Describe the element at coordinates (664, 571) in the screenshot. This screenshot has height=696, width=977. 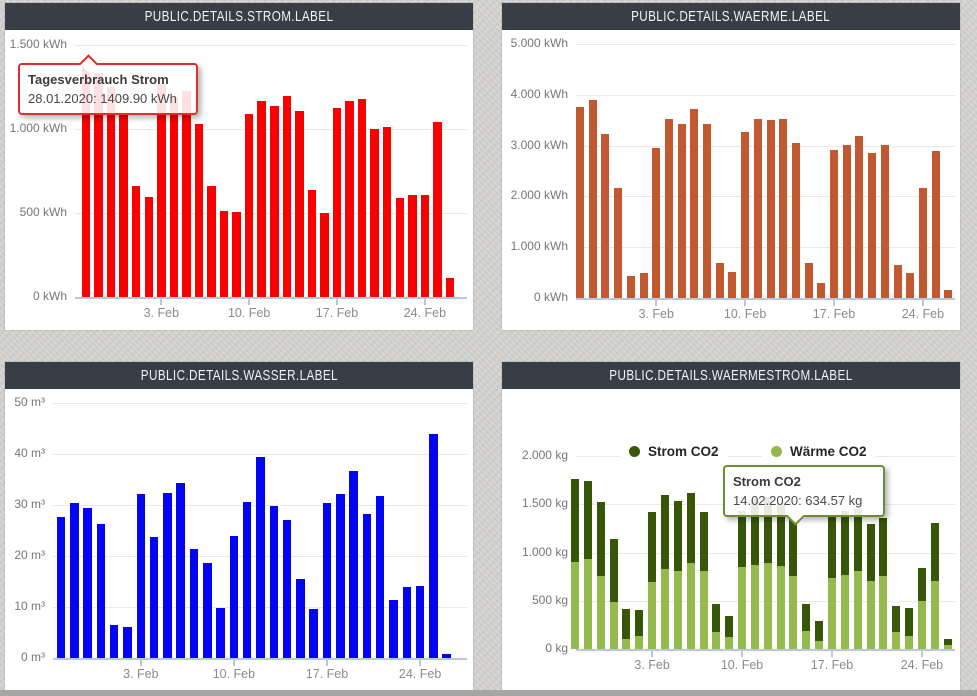
I see `bar-stack-04.02` at that location.